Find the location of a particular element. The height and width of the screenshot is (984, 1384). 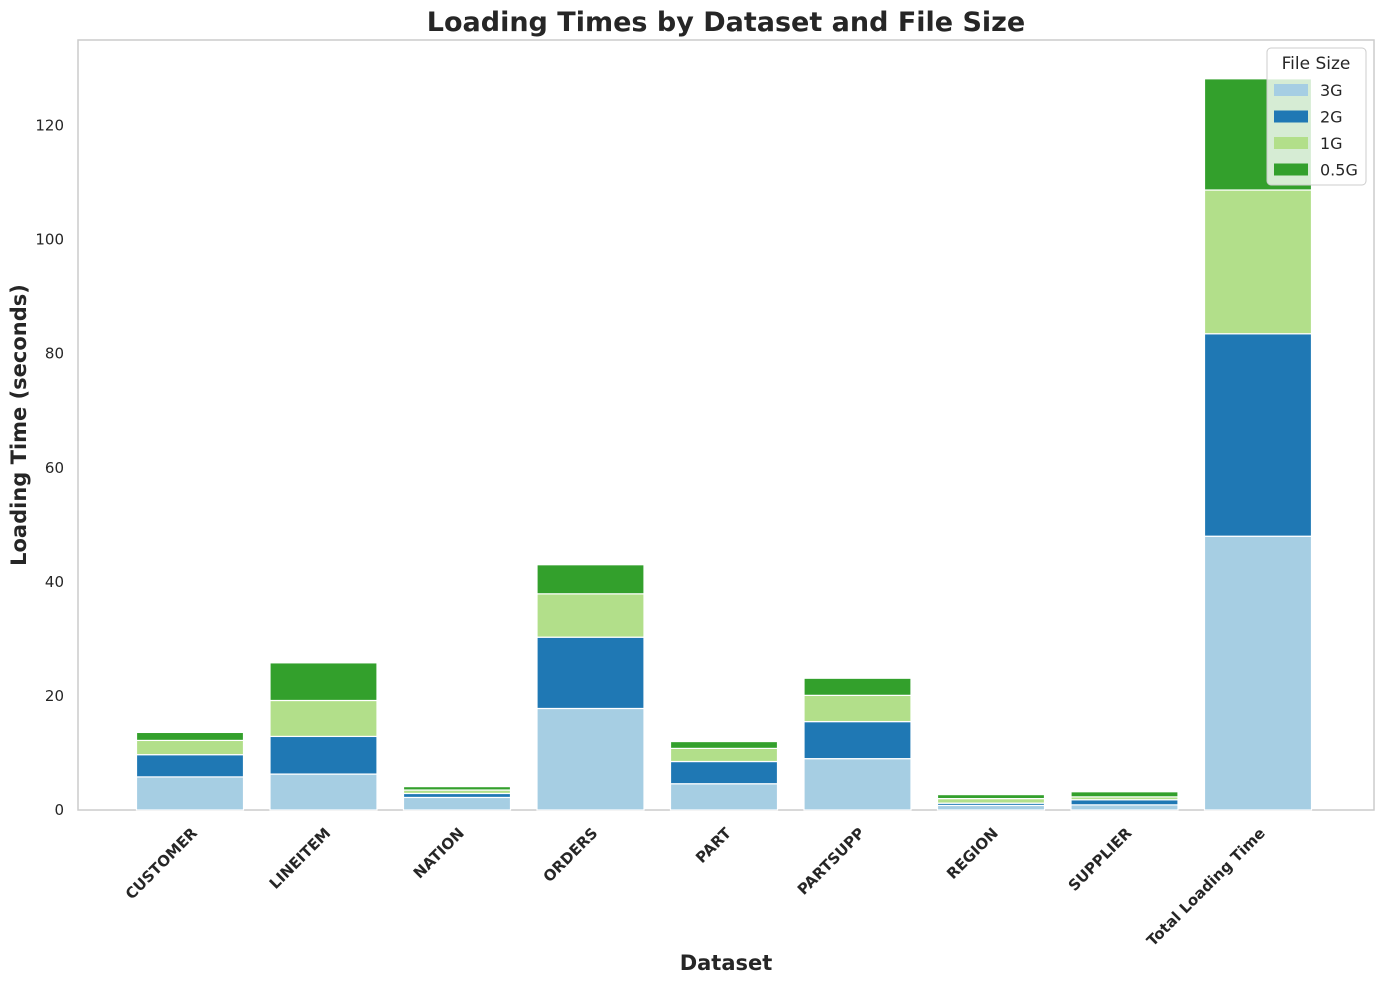

bar-0.5G-partsupp is located at coordinates (857, 686).